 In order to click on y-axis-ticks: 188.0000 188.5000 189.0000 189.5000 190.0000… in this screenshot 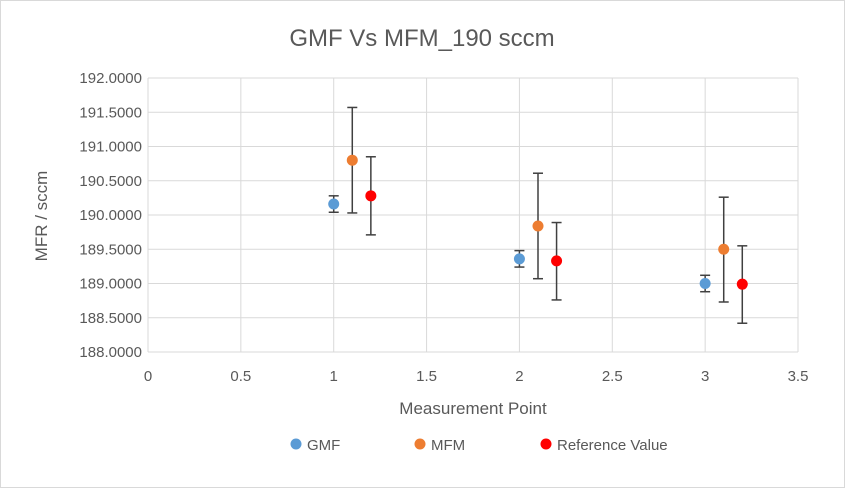, I will do `click(110, 215)`.